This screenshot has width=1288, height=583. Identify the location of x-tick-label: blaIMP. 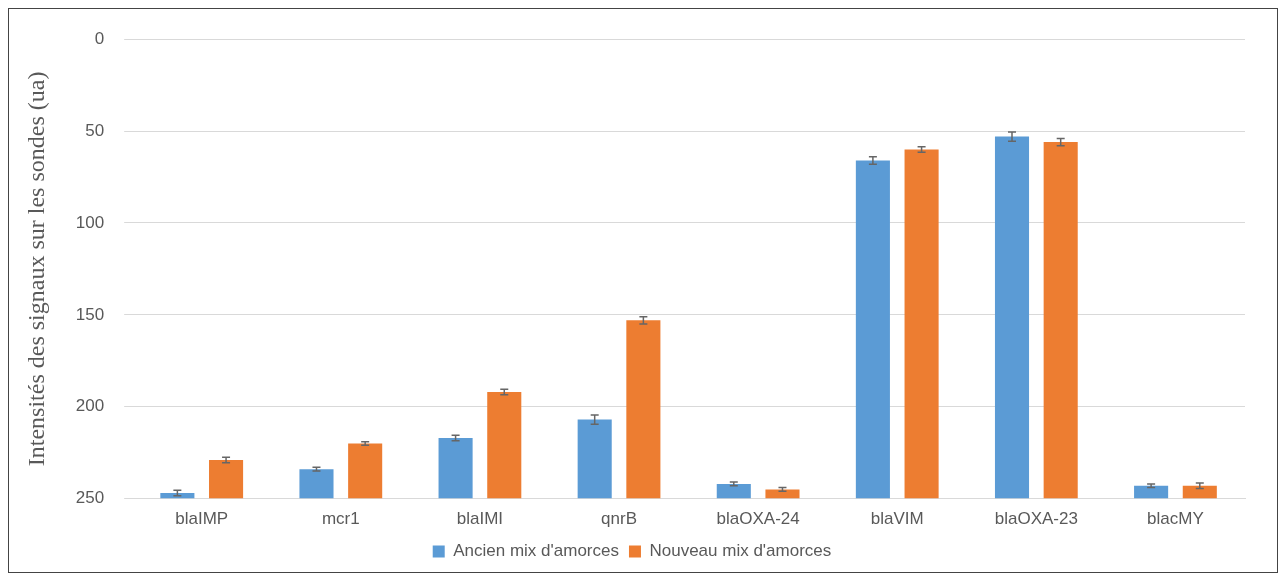
(202, 519).